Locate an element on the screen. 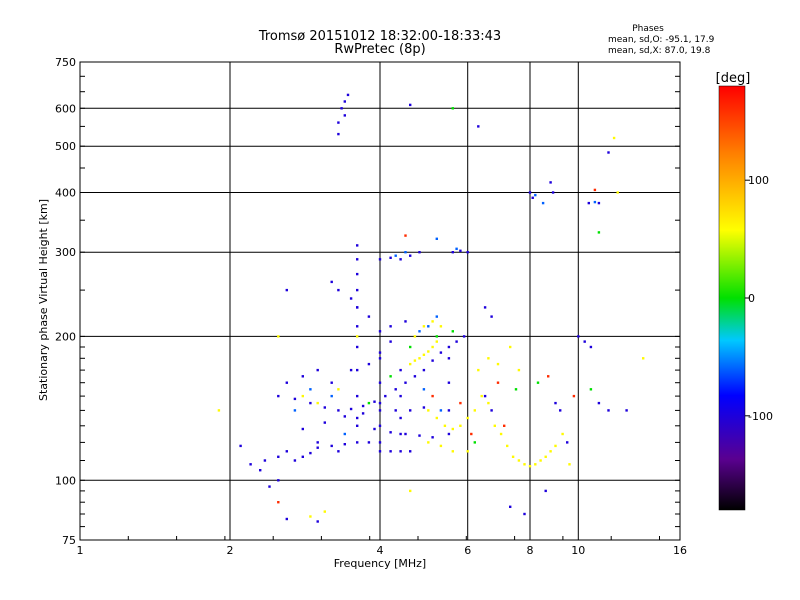 This screenshot has height=600, width=800. x-axis: 1 2 4 6 8 10 16 is located at coordinates (382, 546).